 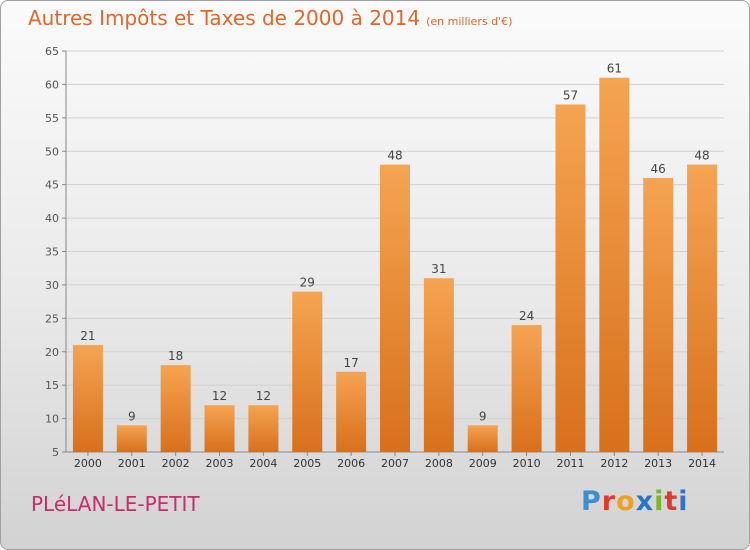 What do you see at coordinates (87, 398) in the screenshot?
I see `bar-2000` at bounding box center [87, 398].